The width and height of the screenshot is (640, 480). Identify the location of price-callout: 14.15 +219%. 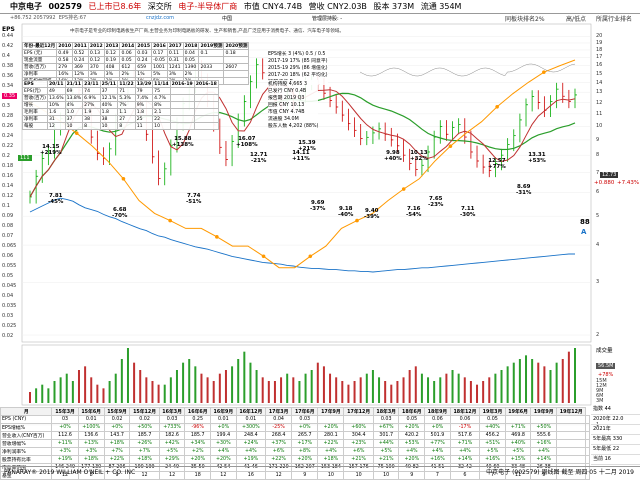
(51, 150).